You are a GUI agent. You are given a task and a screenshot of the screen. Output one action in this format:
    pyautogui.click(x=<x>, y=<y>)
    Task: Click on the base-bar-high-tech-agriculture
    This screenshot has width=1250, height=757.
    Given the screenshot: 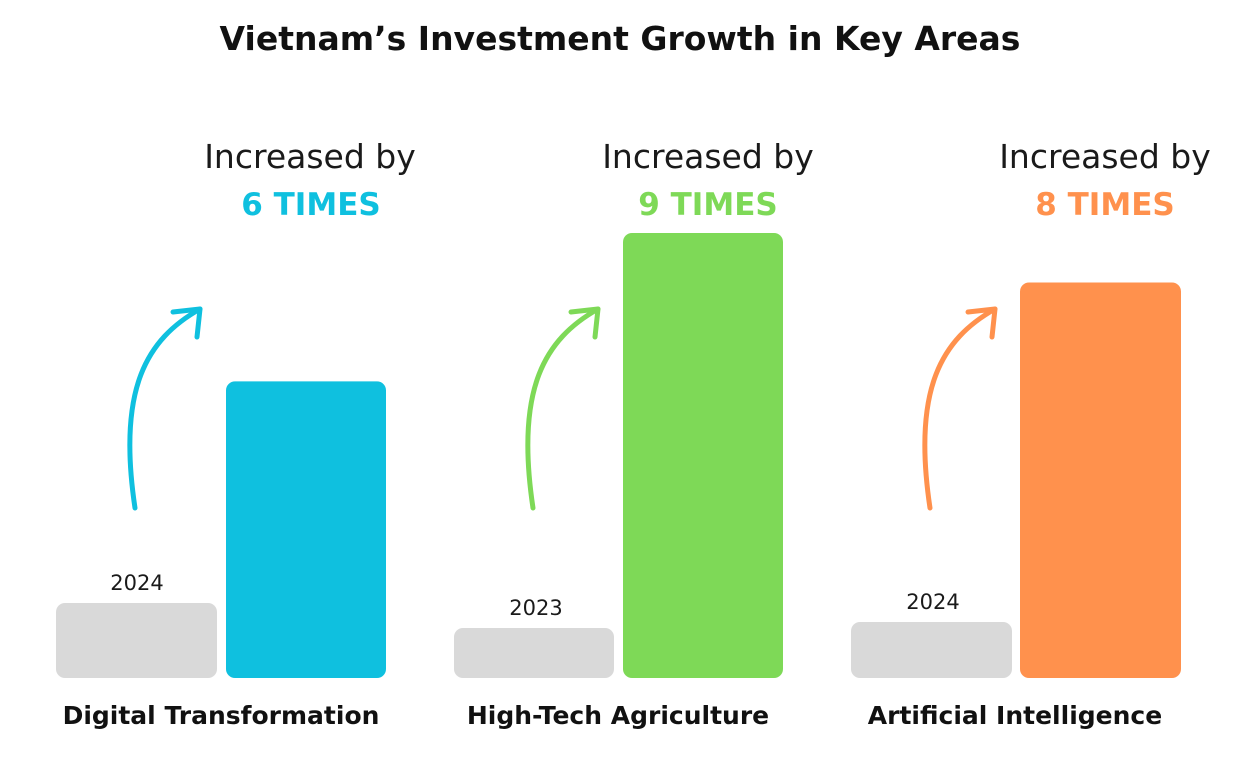 What is the action you would take?
    pyautogui.click(x=534, y=653)
    